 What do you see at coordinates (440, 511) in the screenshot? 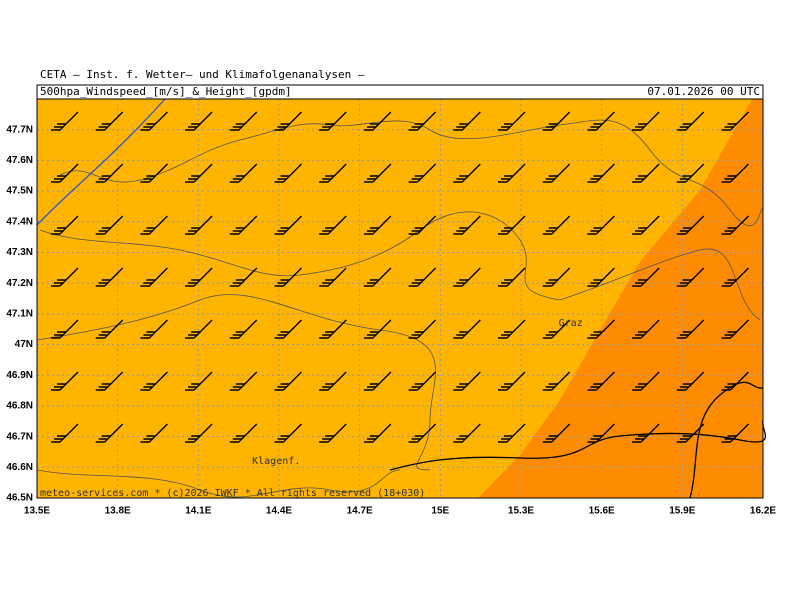
I see `lon-label: 15E` at bounding box center [440, 511].